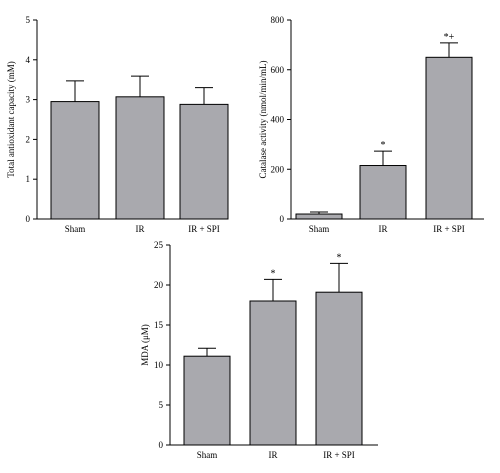 This screenshot has width=500, height=473. What do you see at coordinates (263, 120) in the screenshot?
I see `y-axis-title: Catalase activity (nmol/min/mL)` at bounding box center [263, 120].